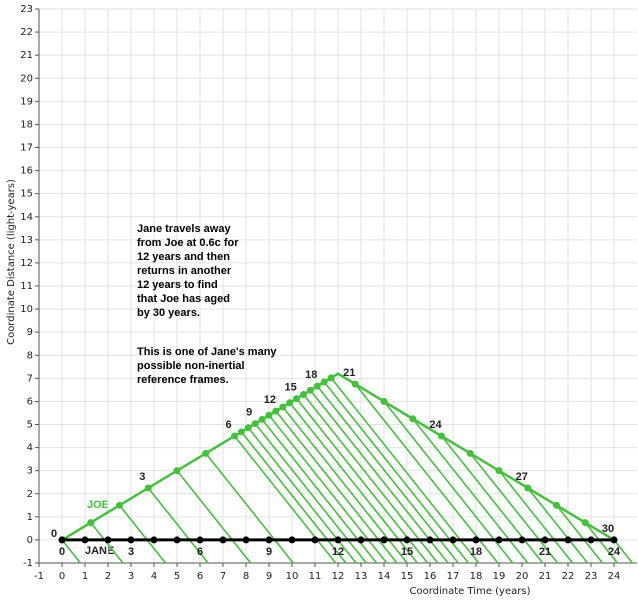  Describe the element at coordinates (614, 576) in the screenshot. I see `x-tick-label: 24` at that location.